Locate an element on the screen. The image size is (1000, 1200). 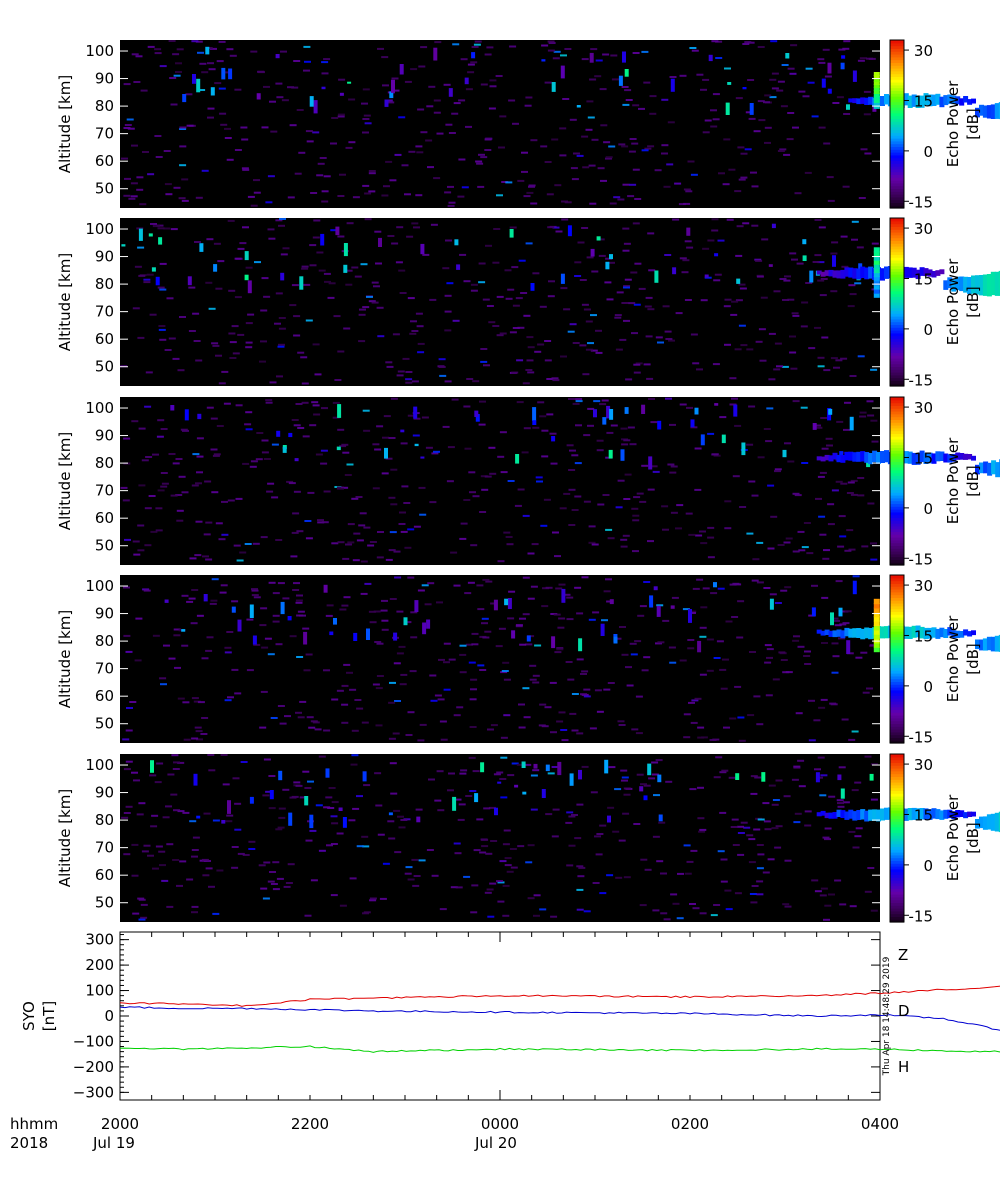
y-tick-label: 80 is located at coordinates (104, 463).